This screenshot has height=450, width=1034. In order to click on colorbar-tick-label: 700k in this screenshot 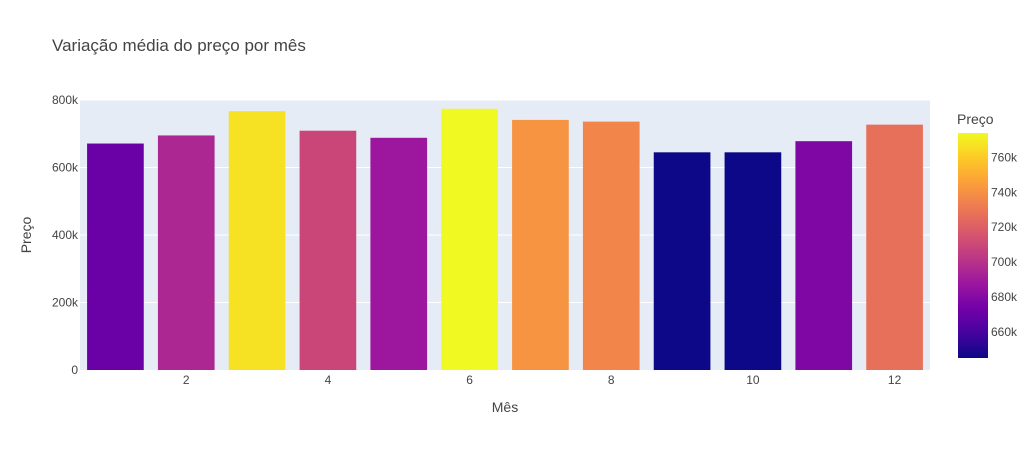, I will do `click(1004, 262)`.